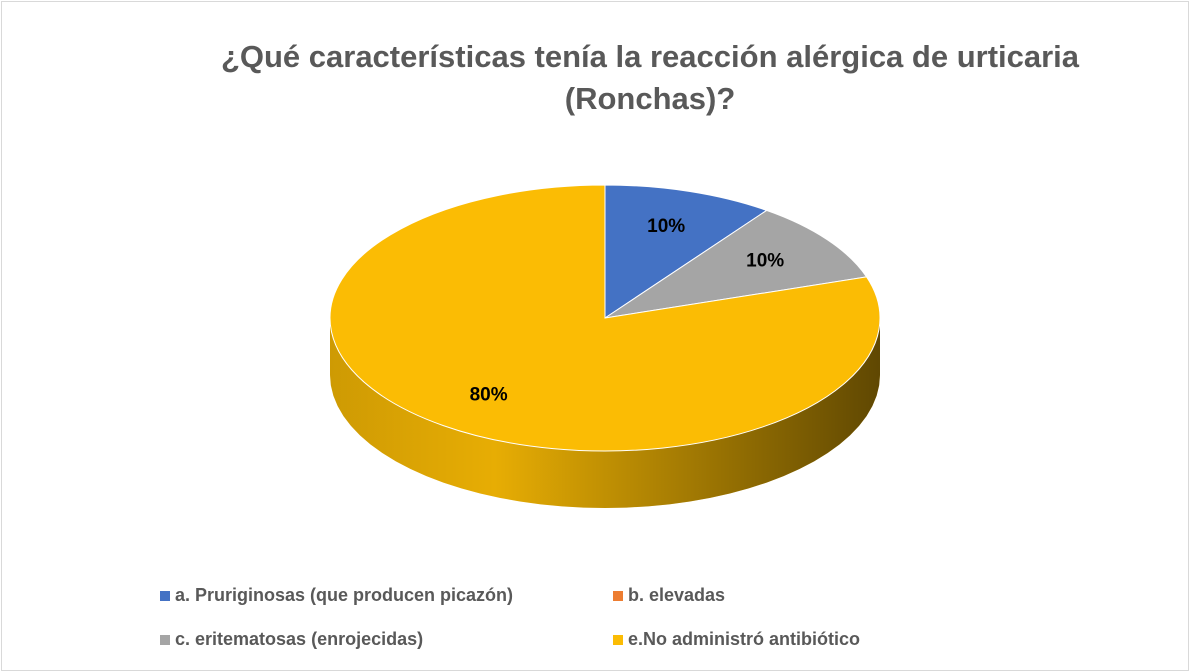 The image size is (1190, 672). What do you see at coordinates (744, 639) in the screenshot?
I see `legend-label: e.No administró antibiótico` at bounding box center [744, 639].